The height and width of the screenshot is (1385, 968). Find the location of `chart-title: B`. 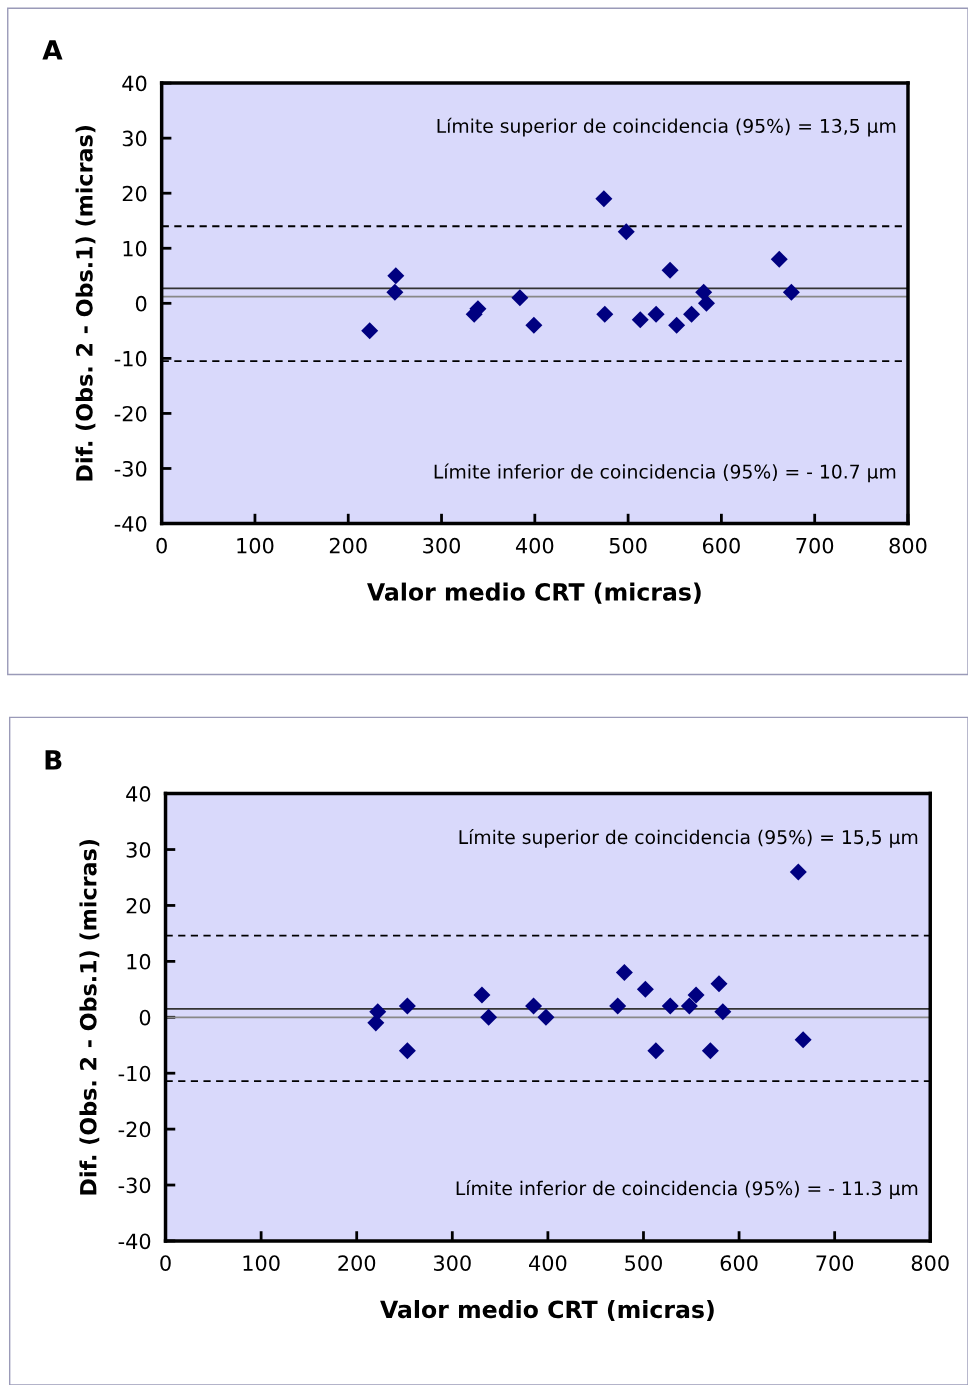

chart-title: B is located at coordinates (53, 760).